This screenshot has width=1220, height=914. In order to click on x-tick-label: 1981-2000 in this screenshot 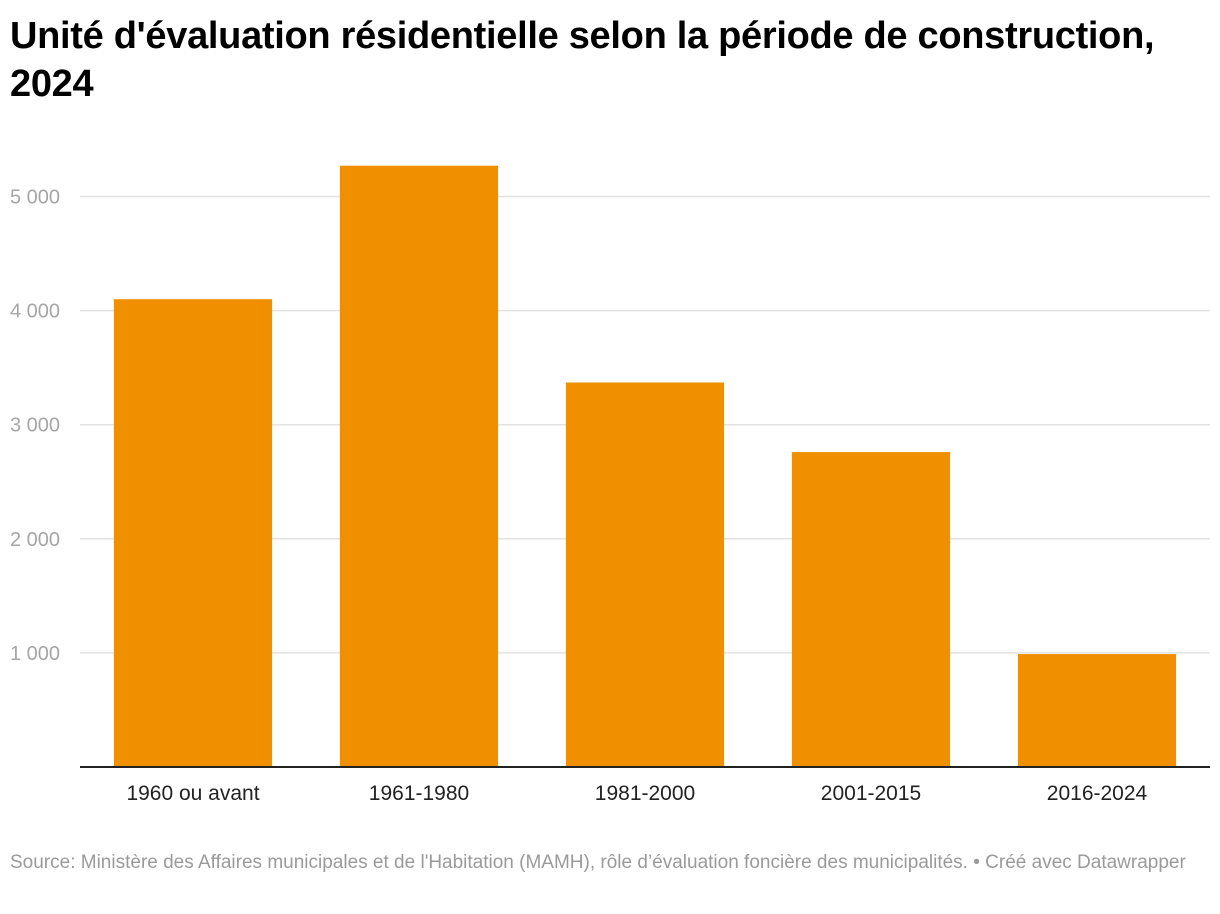, I will do `click(645, 793)`.